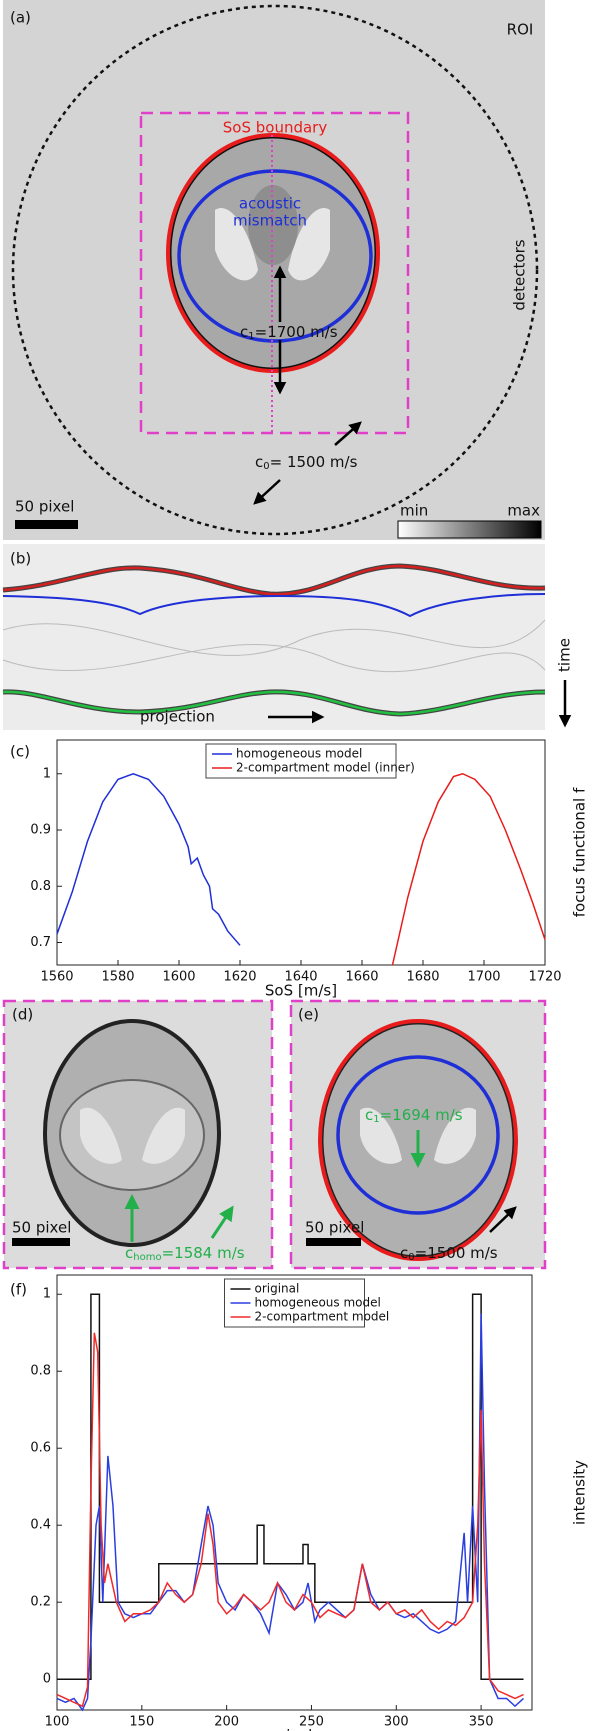 This screenshot has width=603, height=1731. Describe the element at coordinates (141, 1722) in the screenshot. I see `x-tick-label: 150` at that location.